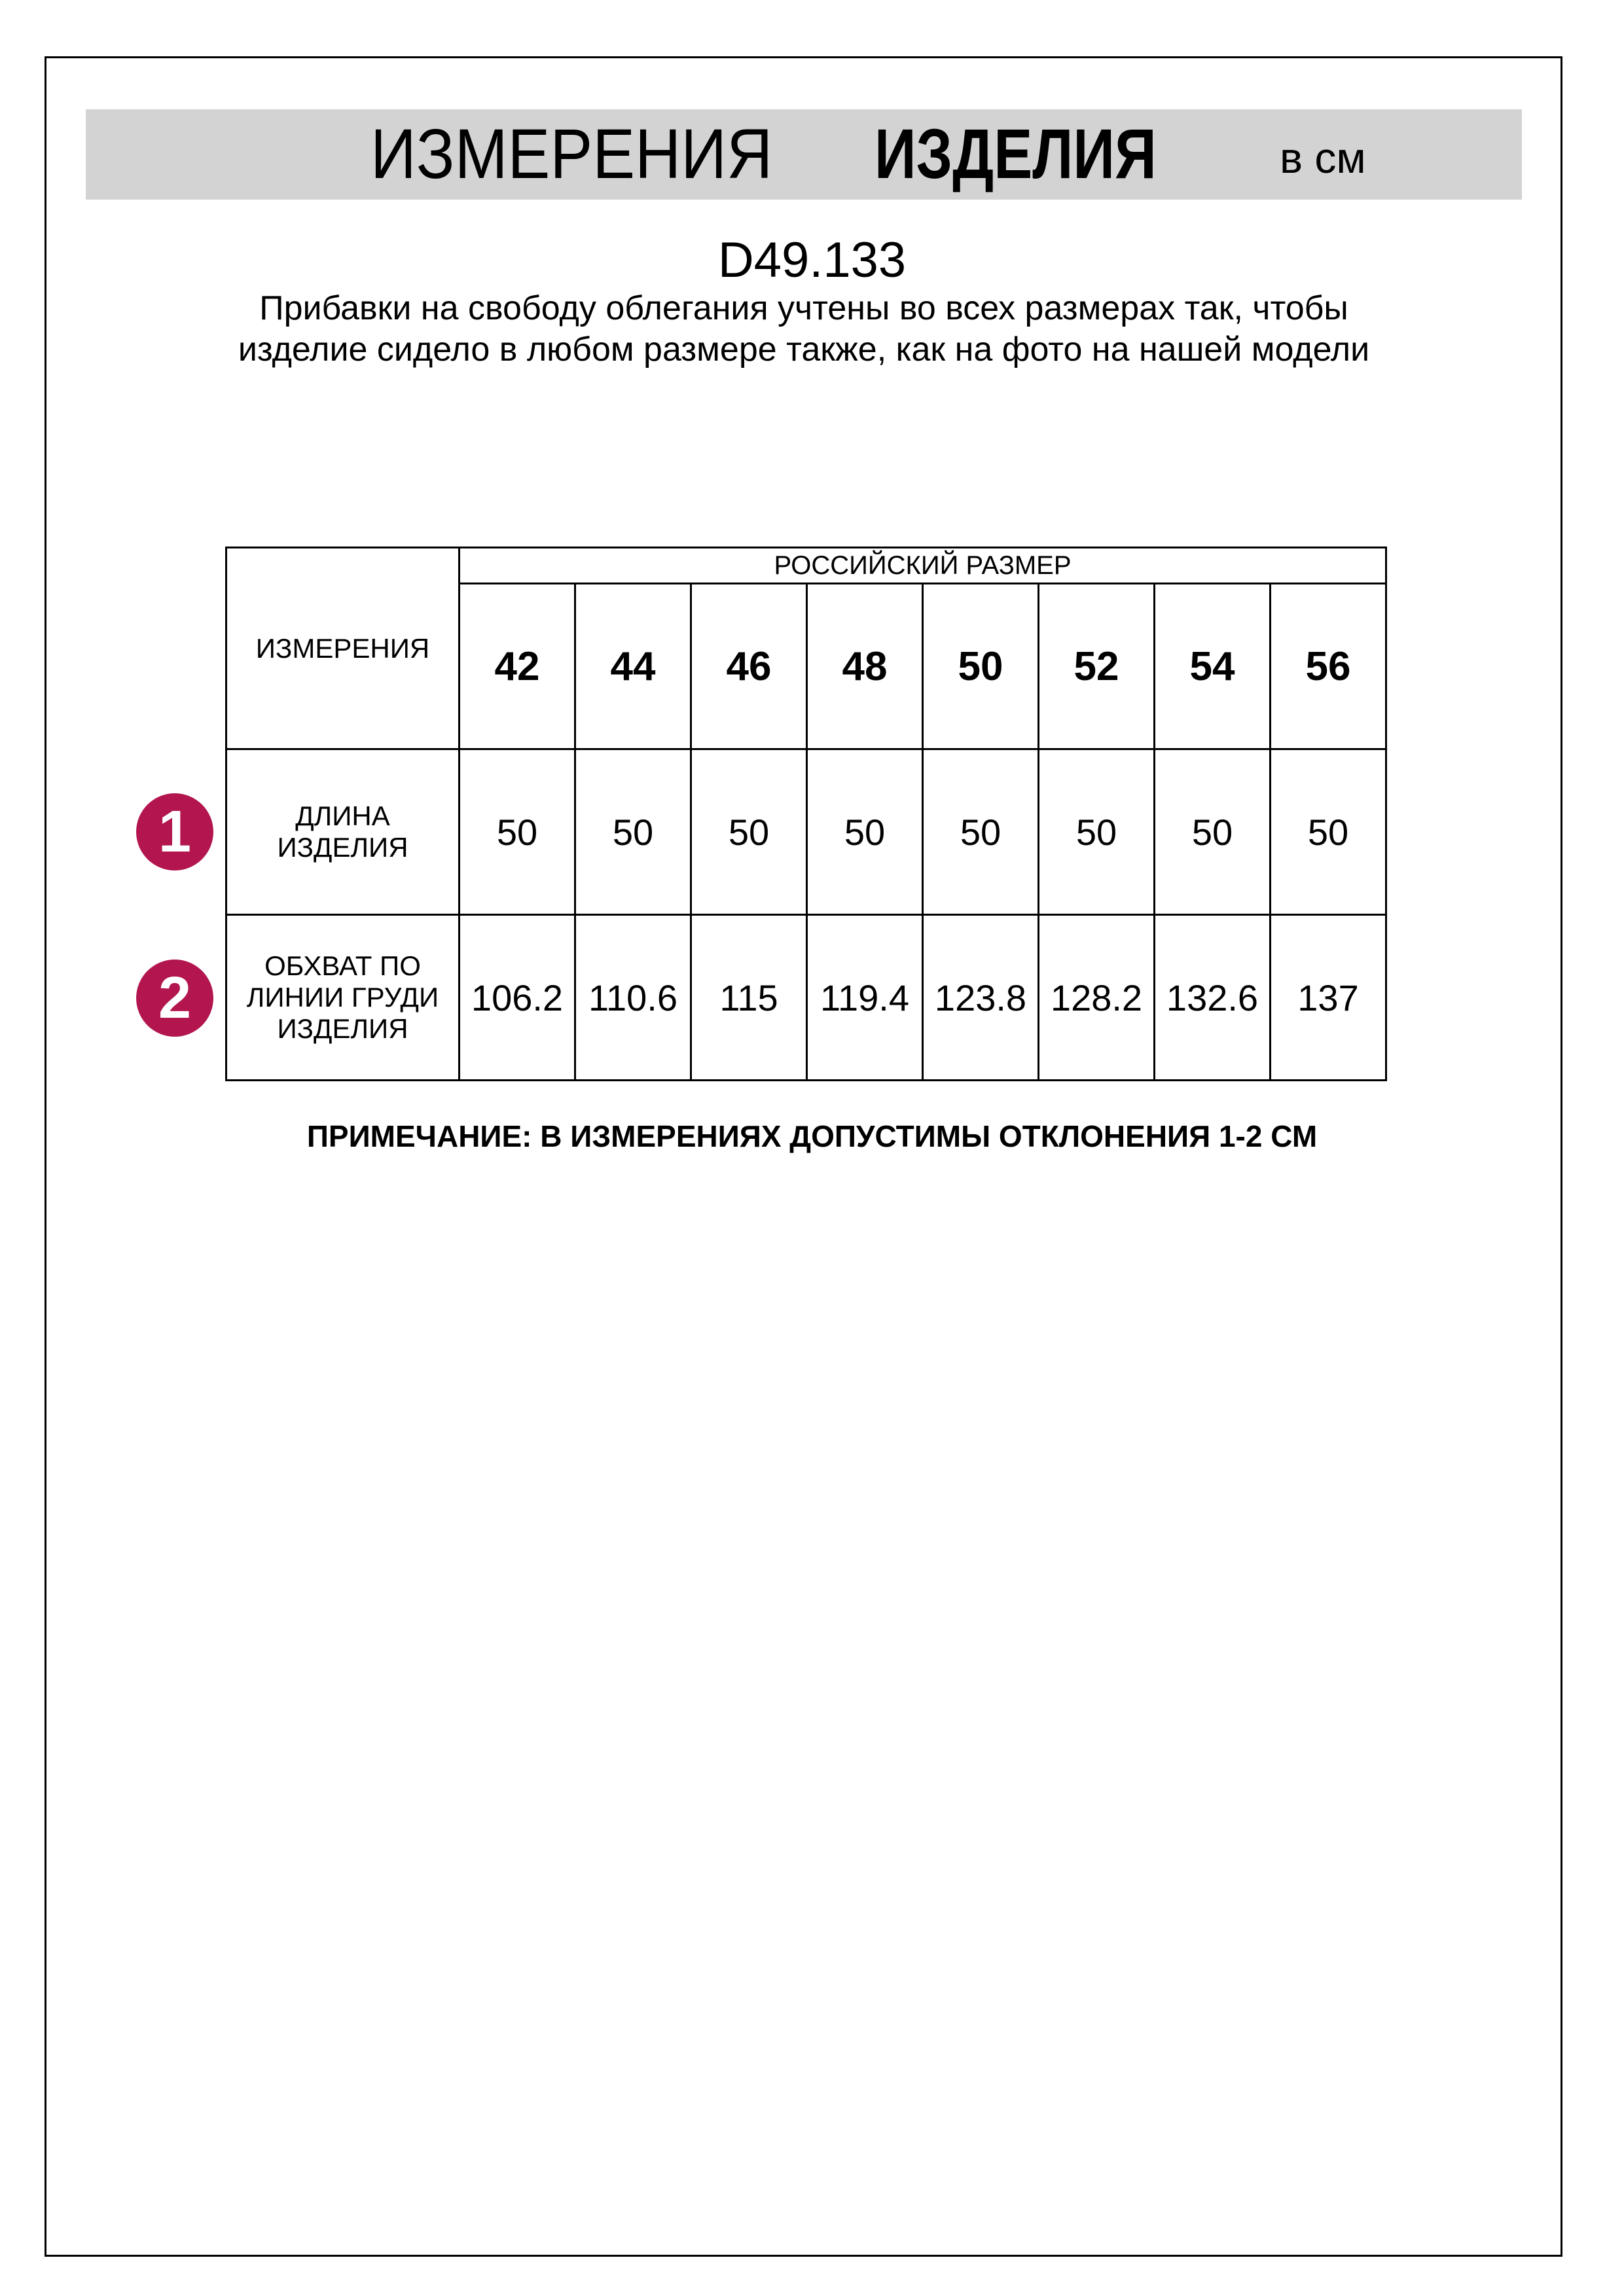 This screenshot has height=2296, width=1624. What do you see at coordinates (804, 154) in the screenshot?
I see `title-band` at bounding box center [804, 154].